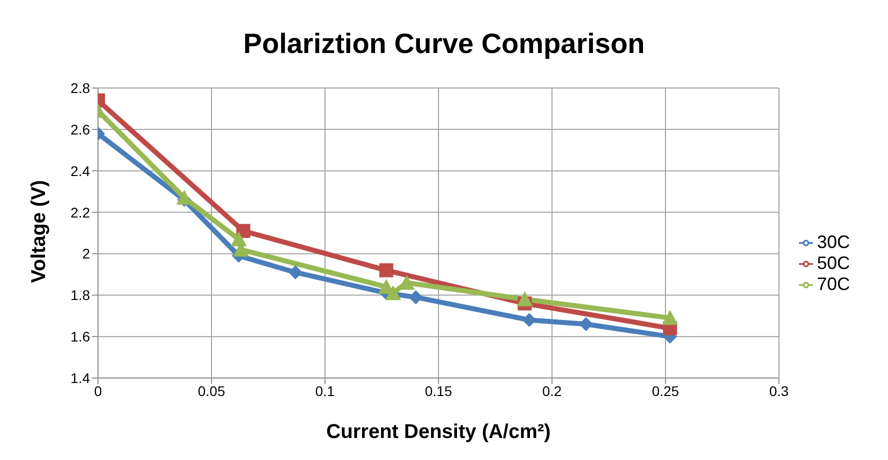 Image resolution: width=888 pixels, height=460 pixels. What do you see at coordinates (438, 432) in the screenshot?
I see `x-axis-title: Current Density (A/cm²)` at bounding box center [438, 432].